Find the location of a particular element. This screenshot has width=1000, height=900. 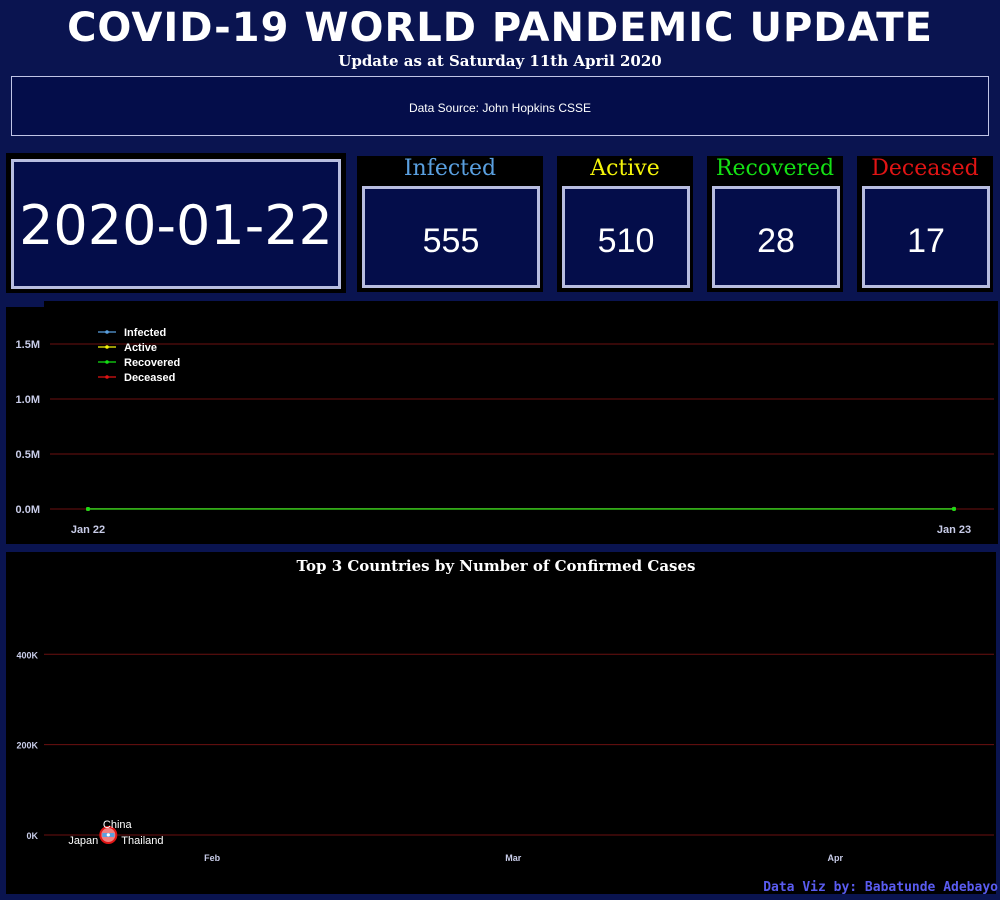

update-date-subtitle: Update as at Saturday 11th April 2020 is located at coordinates (500, 61).